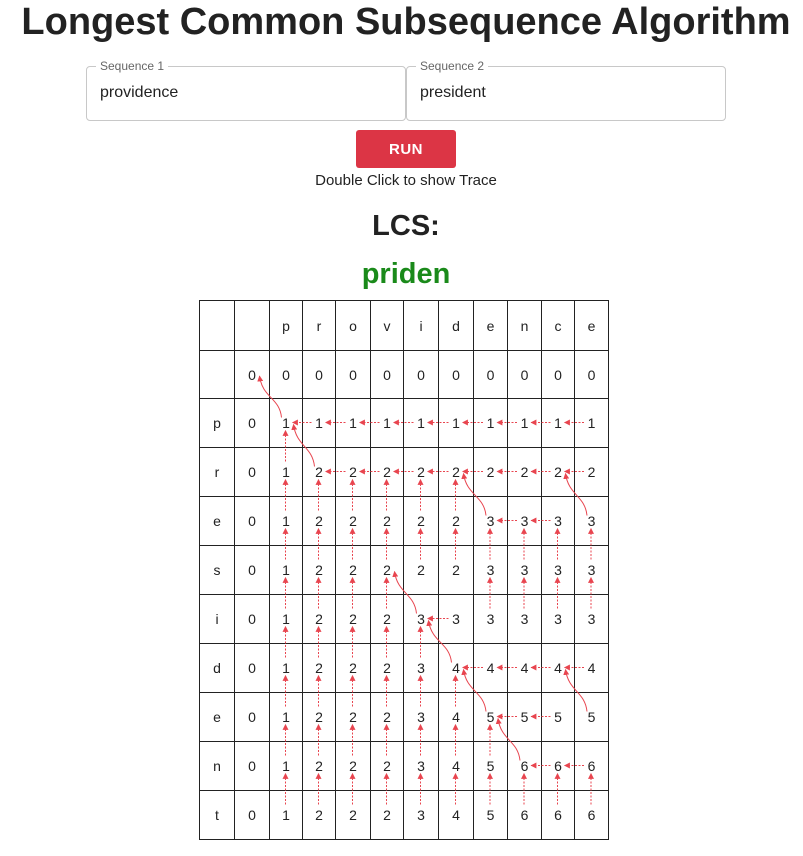 The height and width of the screenshot is (856, 803). What do you see at coordinates (406, 149) in the screenshot?
I see `run-button: RUN` at bounding box center [406, 149].